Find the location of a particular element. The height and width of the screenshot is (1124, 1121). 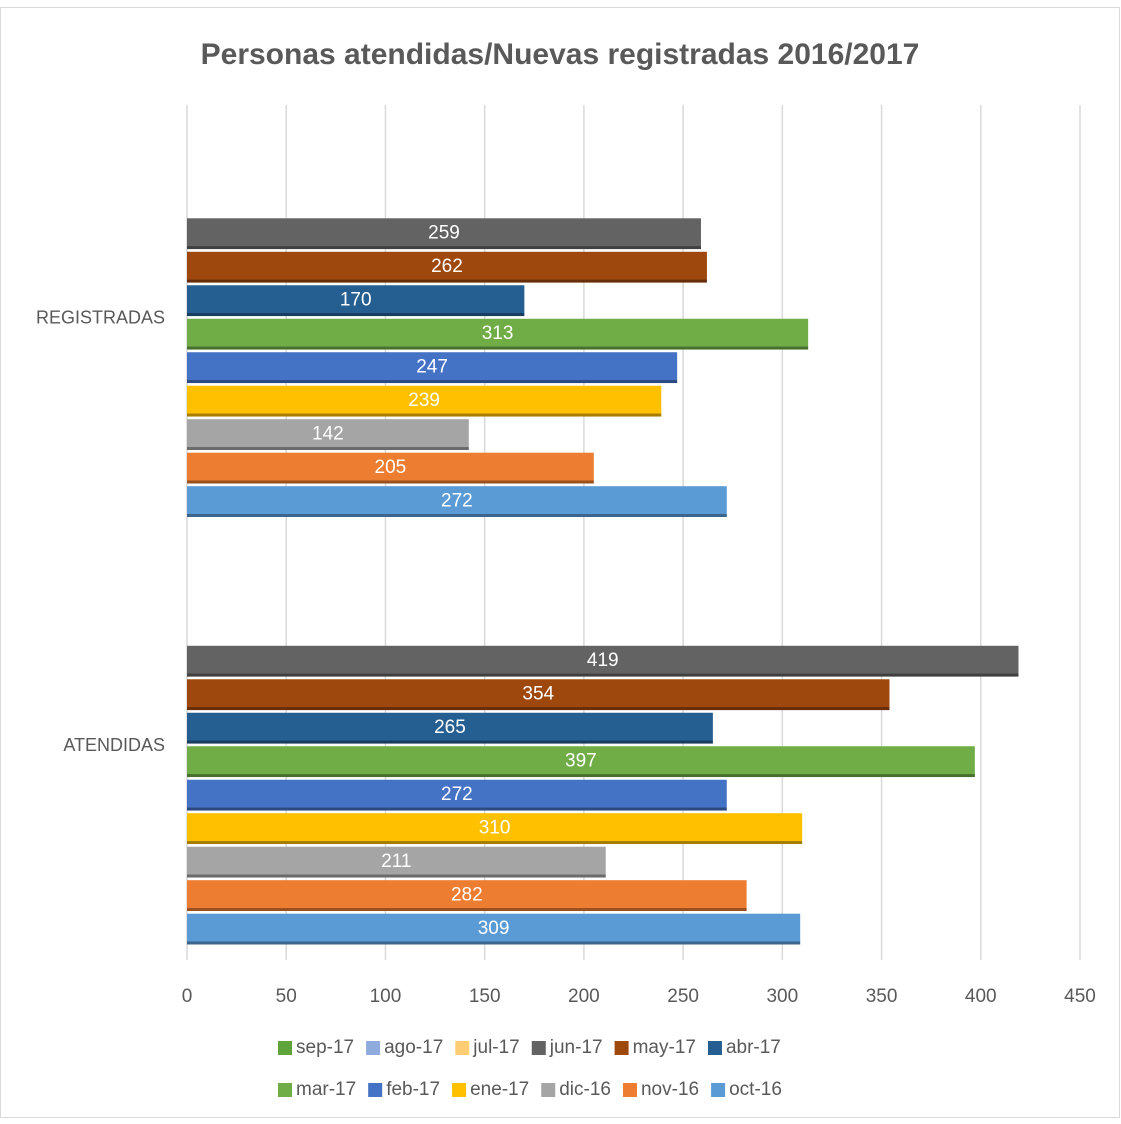

data-label: 247 is located at coordinates (432, 367).